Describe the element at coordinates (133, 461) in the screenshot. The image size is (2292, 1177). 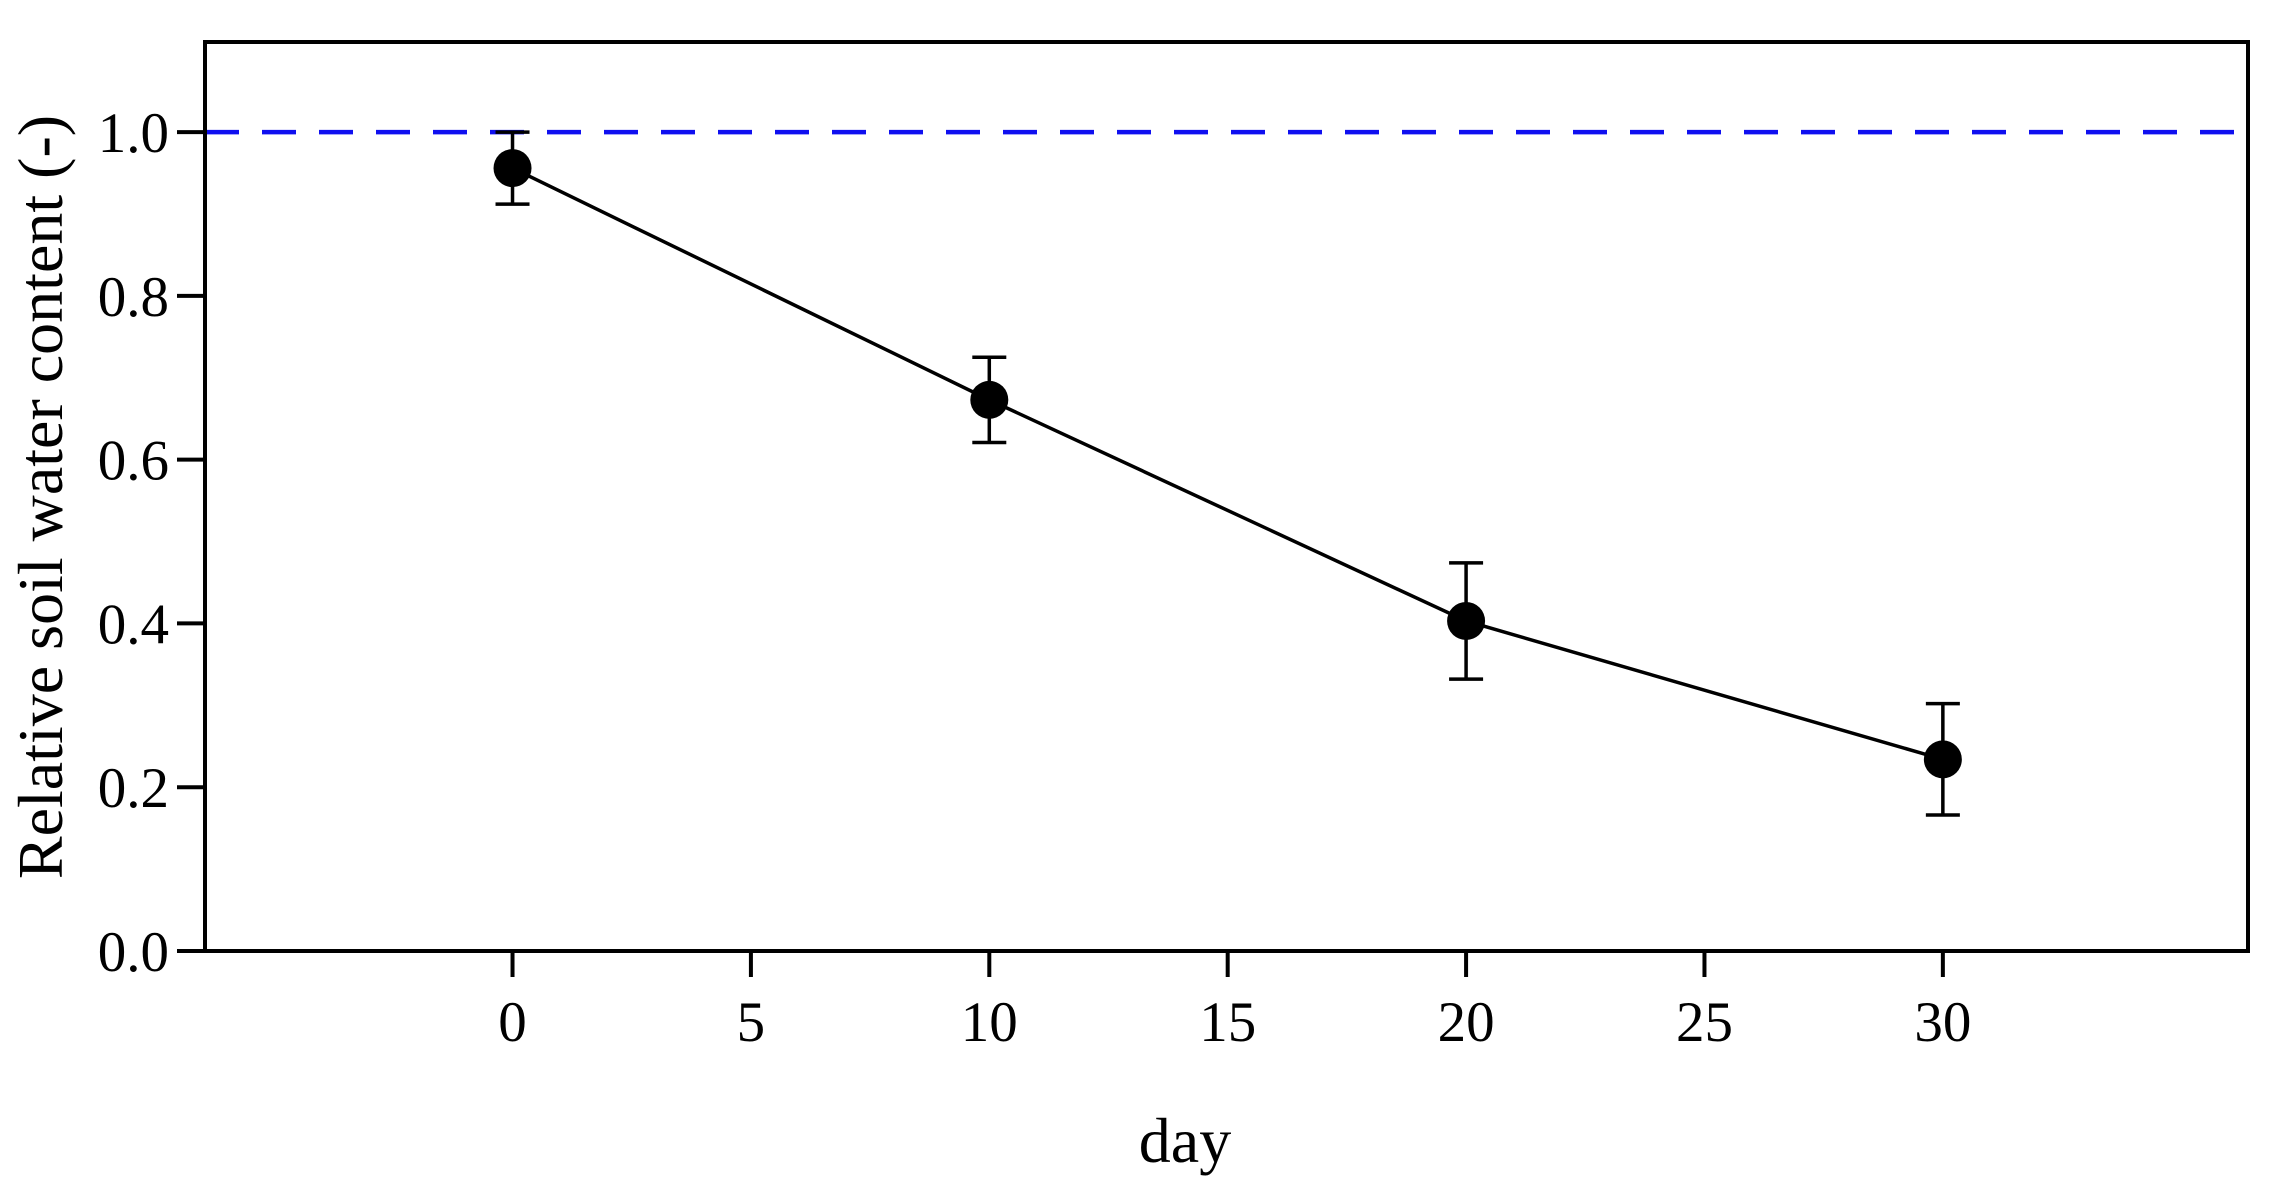
I see `y-tick-label: 0.6` at that location.